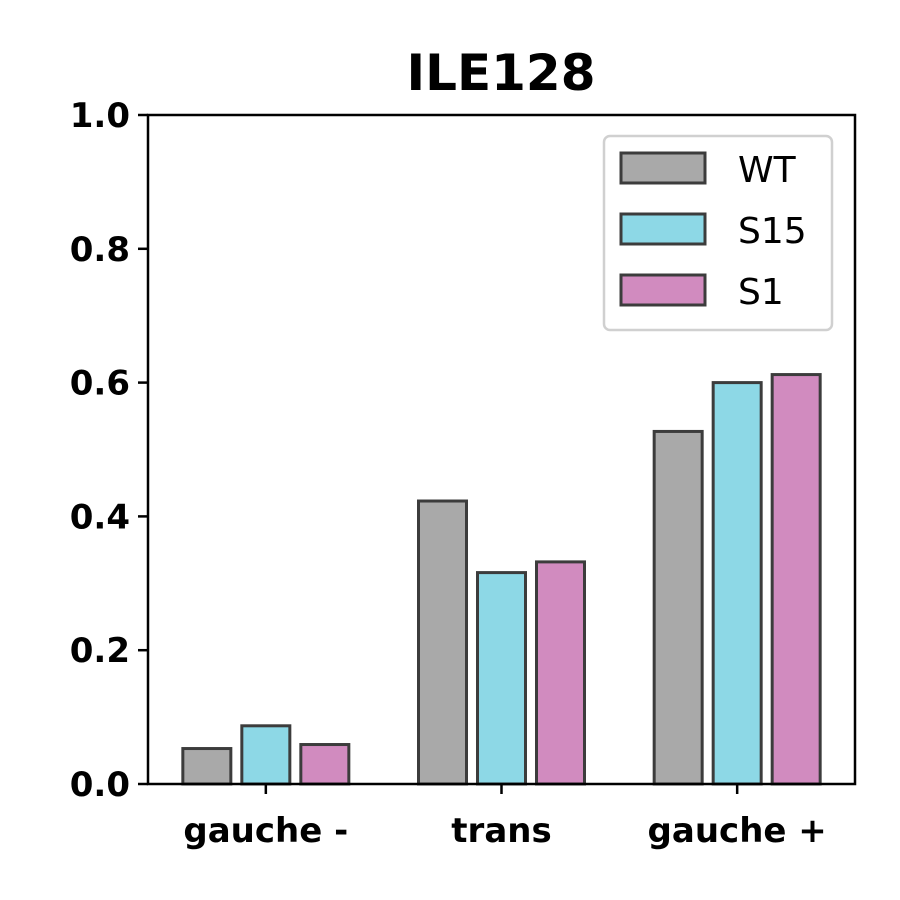 This screenshot has height=900, width=900. I want to click on x-axis: gauche - trans gauche +, so click(505, 817).